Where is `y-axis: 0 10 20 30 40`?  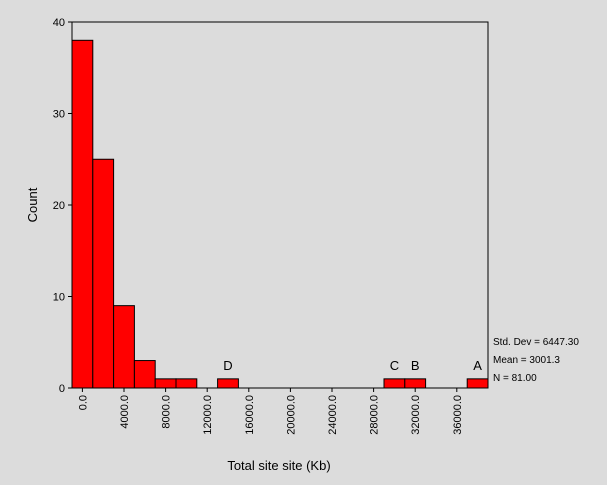 y-axis: 0 10 20 30 40 is located at coordinates (62, 206).